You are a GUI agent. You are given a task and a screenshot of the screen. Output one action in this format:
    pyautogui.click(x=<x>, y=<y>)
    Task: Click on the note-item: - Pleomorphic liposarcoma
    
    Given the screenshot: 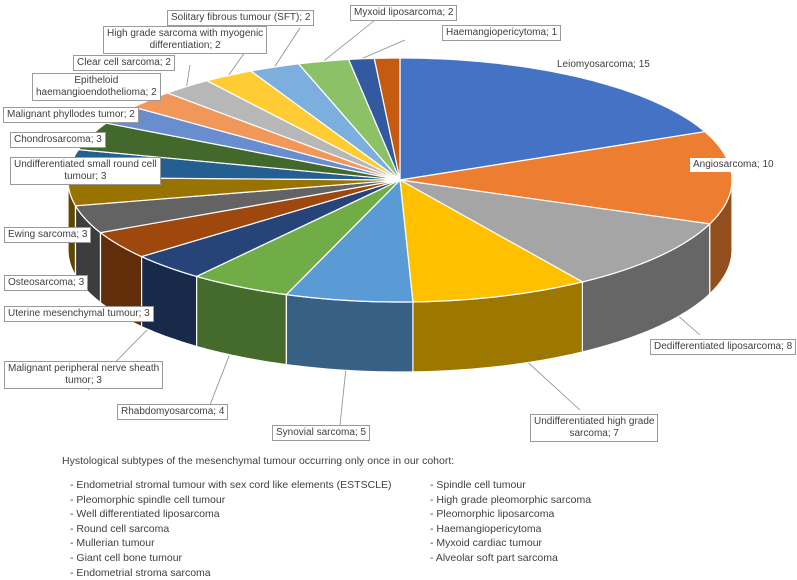 What is the action you would take?
    pyautogui.click(x=510, y=514)
    